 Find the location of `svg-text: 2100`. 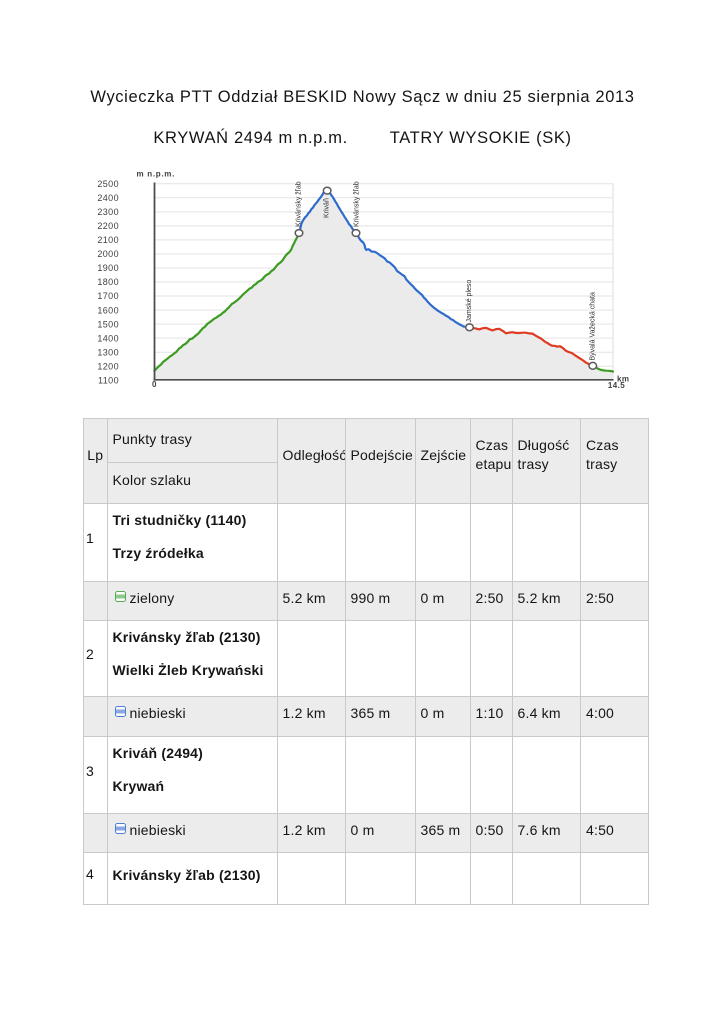

svg-text: 2100 is located at coordinates (108, 240).